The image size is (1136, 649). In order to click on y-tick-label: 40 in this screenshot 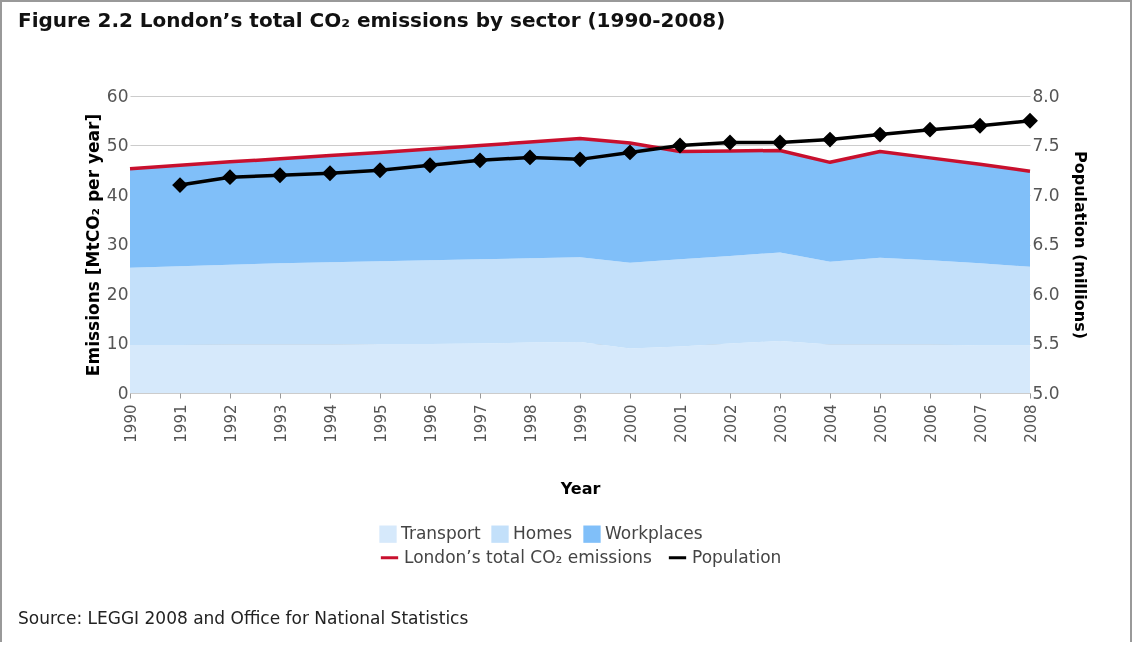, I will do `click(117, 194)`.